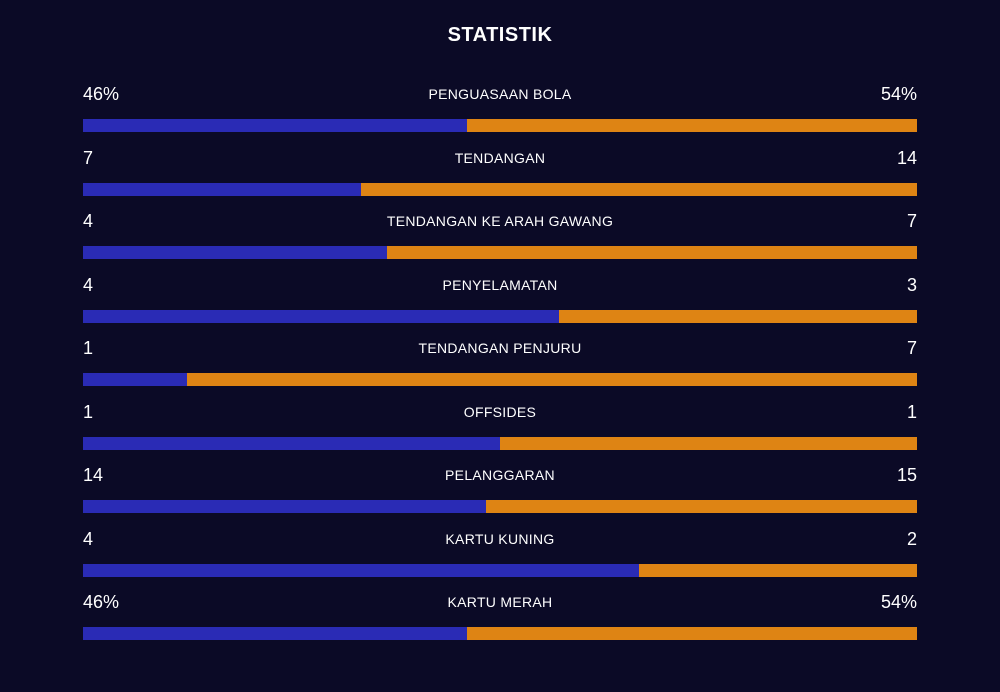  Describe the element at coordinates (911, 411) in the screenshot. I see `stat-away-value: 1` at that location.